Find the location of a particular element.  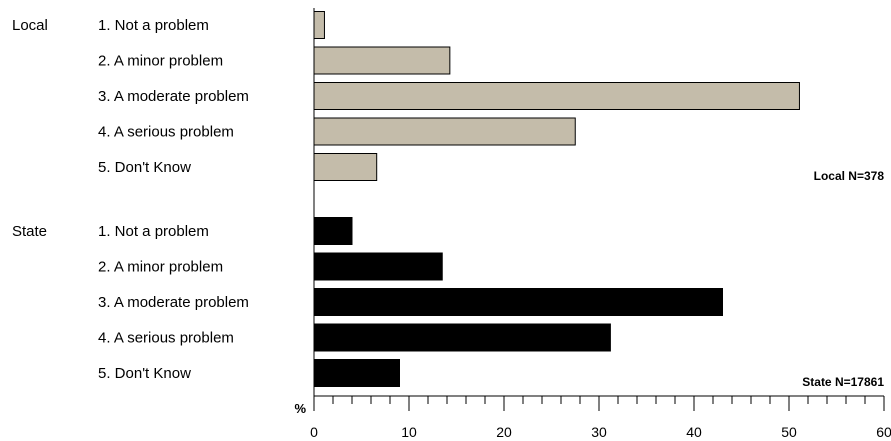

local-category-label: 4. A serious problem is located at coordinates (166, 132).